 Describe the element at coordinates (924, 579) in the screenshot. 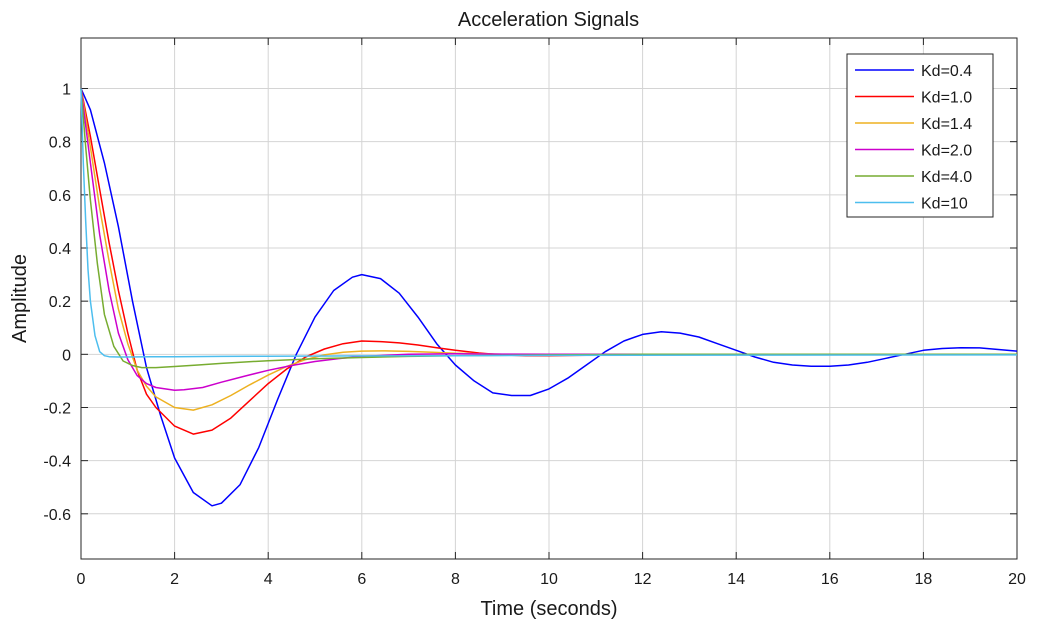

I see `x-tick-label: 18` at that location.